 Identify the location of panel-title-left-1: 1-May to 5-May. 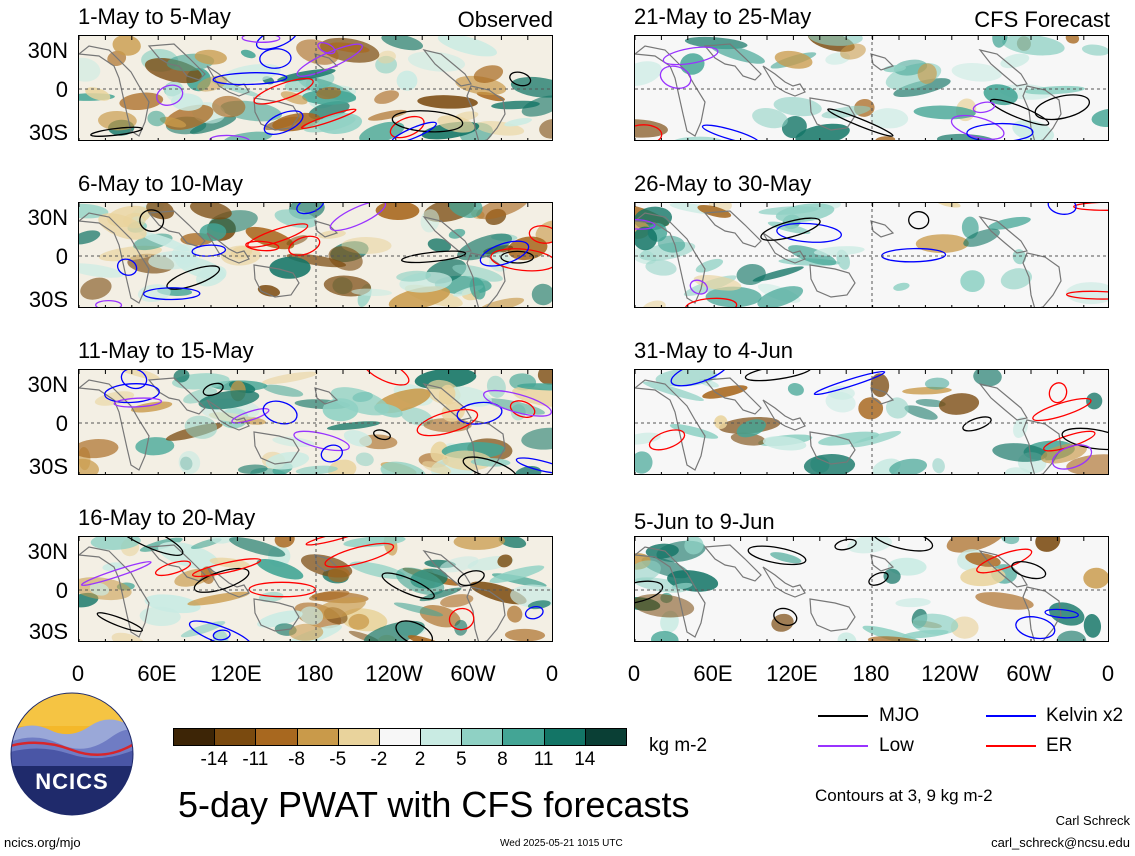
(154, 16).